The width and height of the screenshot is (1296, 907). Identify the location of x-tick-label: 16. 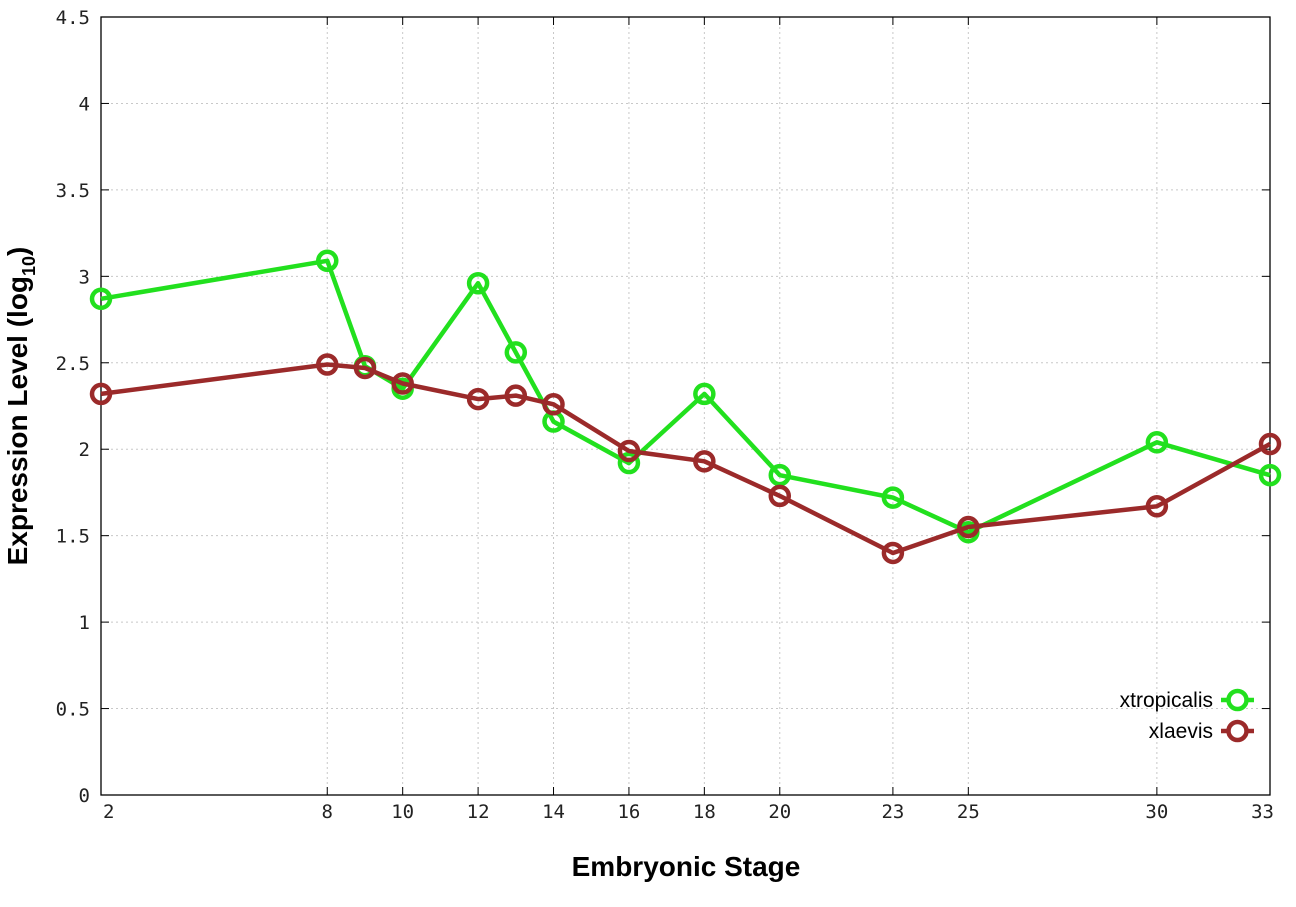
(628, 812).